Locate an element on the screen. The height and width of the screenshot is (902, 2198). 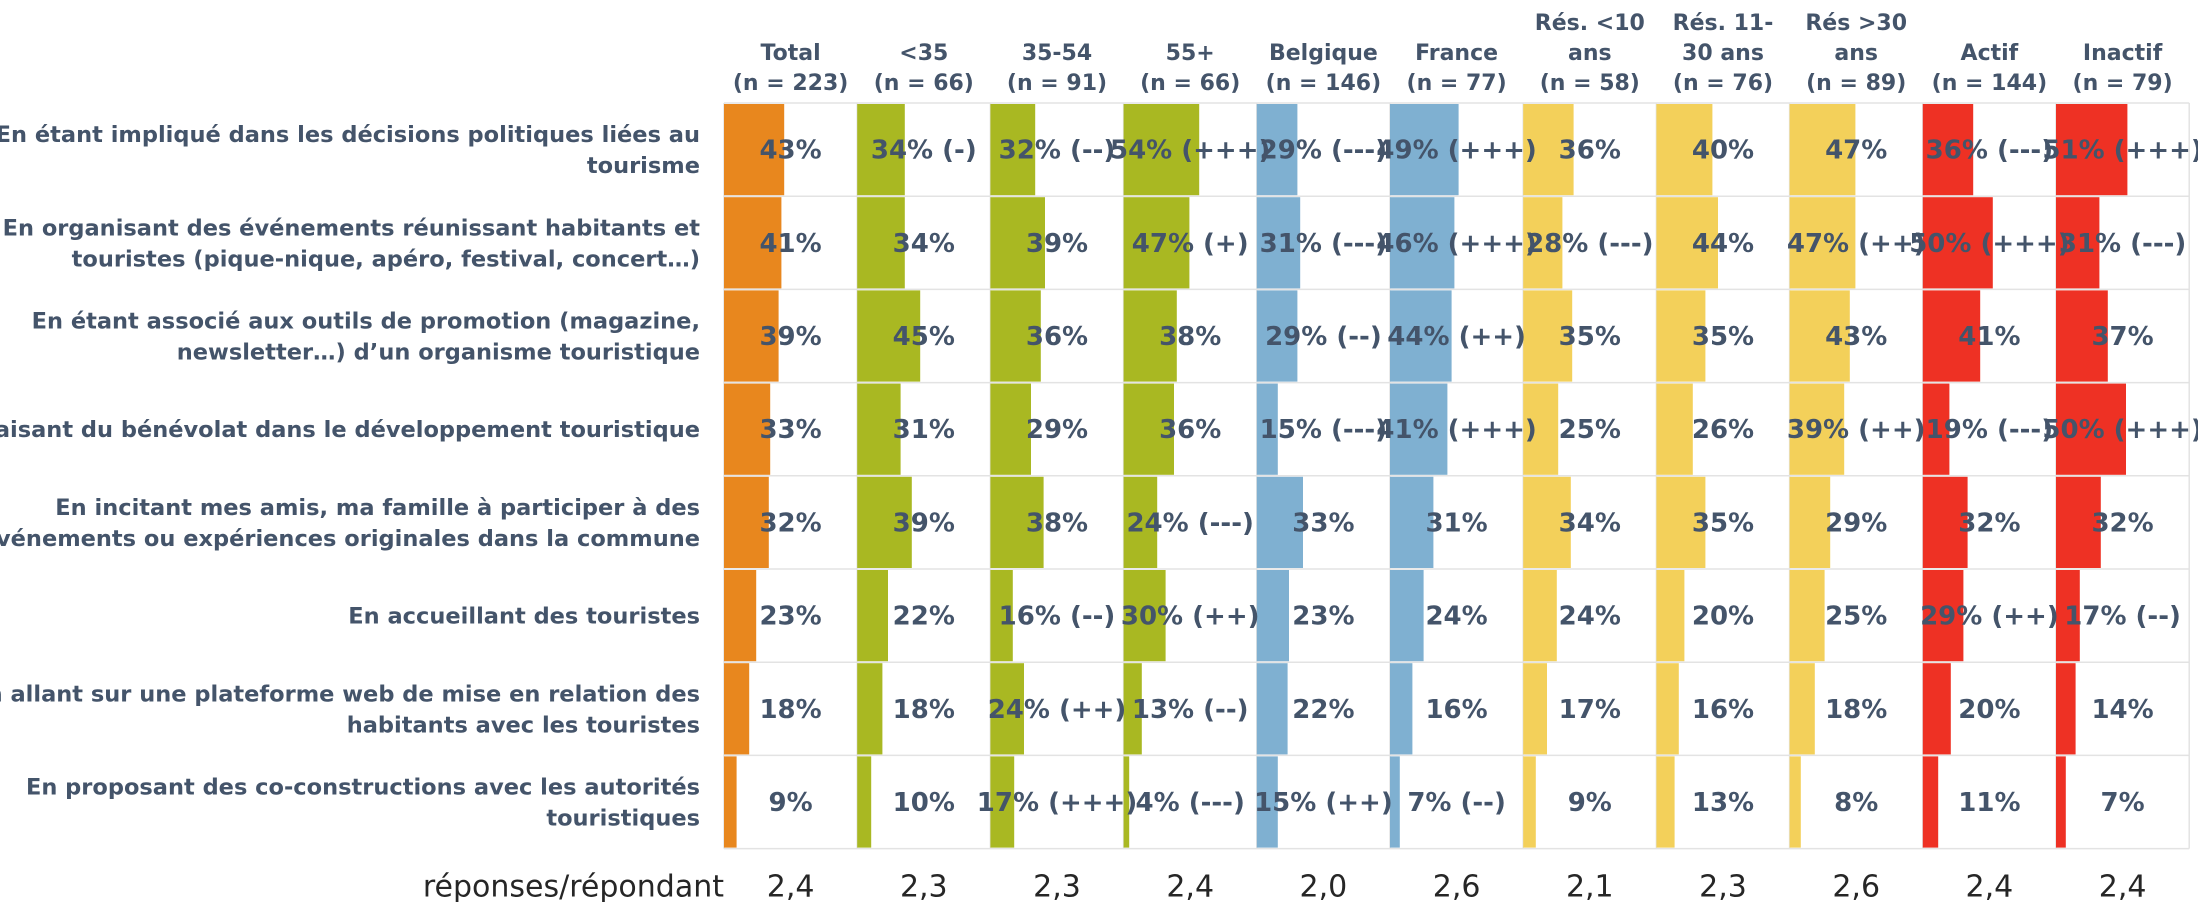
value-label: 15% (++) is located at coordinates (1323, 803).